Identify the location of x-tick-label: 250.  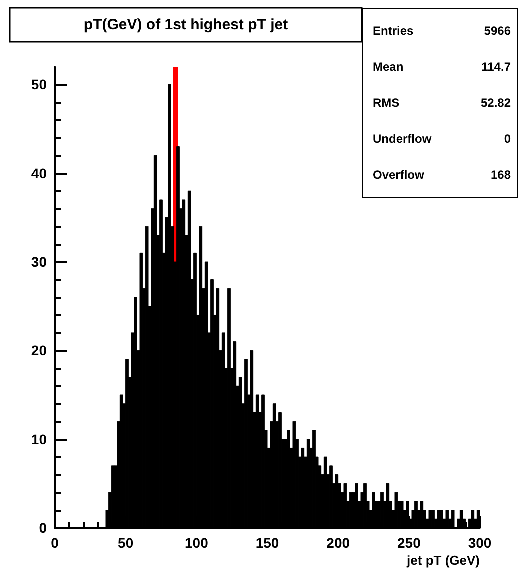
(409, 543).